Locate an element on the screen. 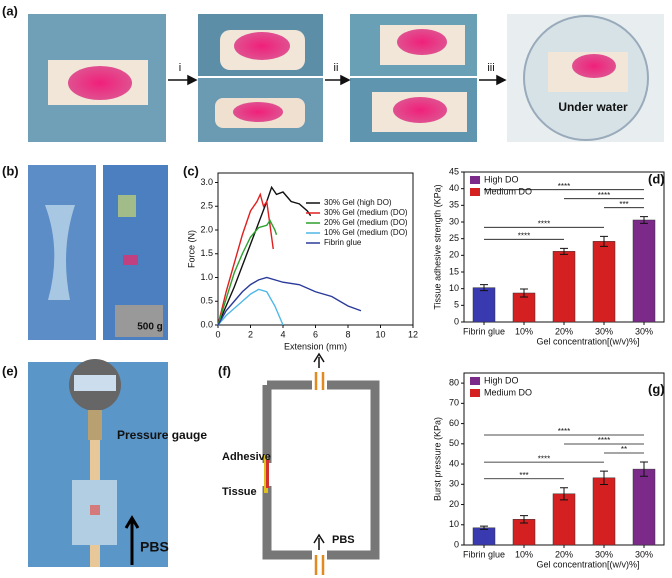 The image size is (672, 578). tissue-label: Tissue is located at coordinates (239, 492).